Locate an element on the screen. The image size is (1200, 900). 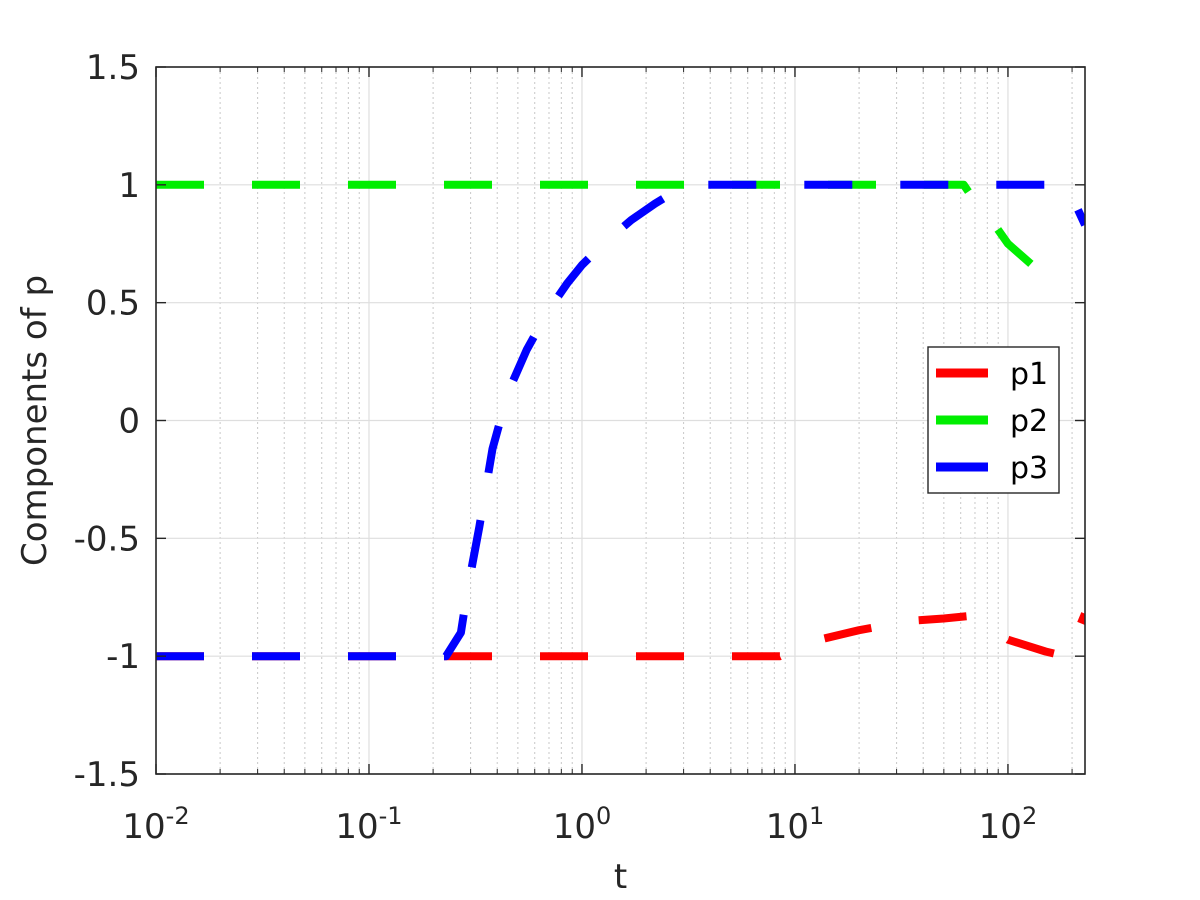
y-tick-label: 0.5 is located at coordinates (113, 304).